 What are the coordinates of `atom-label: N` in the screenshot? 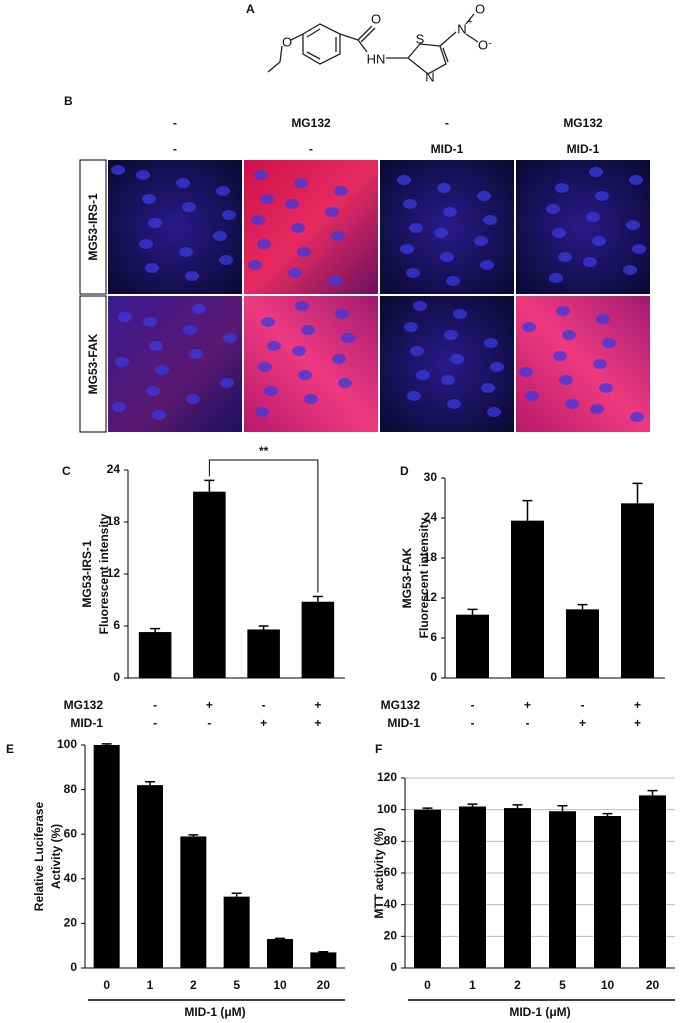 It's located at (461, 28).